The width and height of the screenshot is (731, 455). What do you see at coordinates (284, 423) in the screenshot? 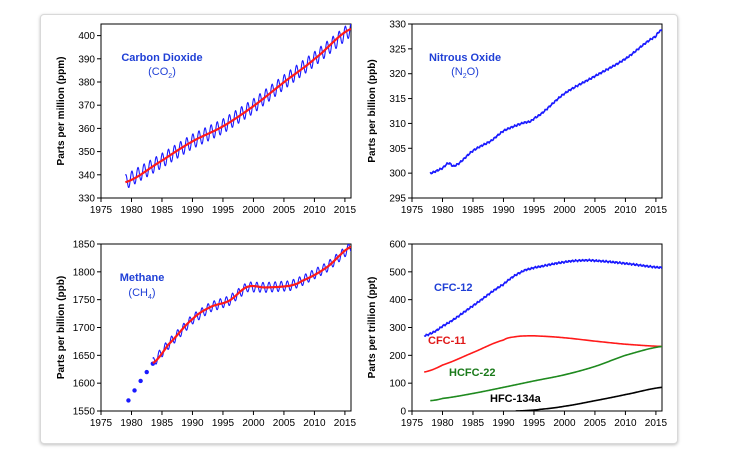
I see `ch4-x-tick-label: 2005` at bounding box center [284, 423].